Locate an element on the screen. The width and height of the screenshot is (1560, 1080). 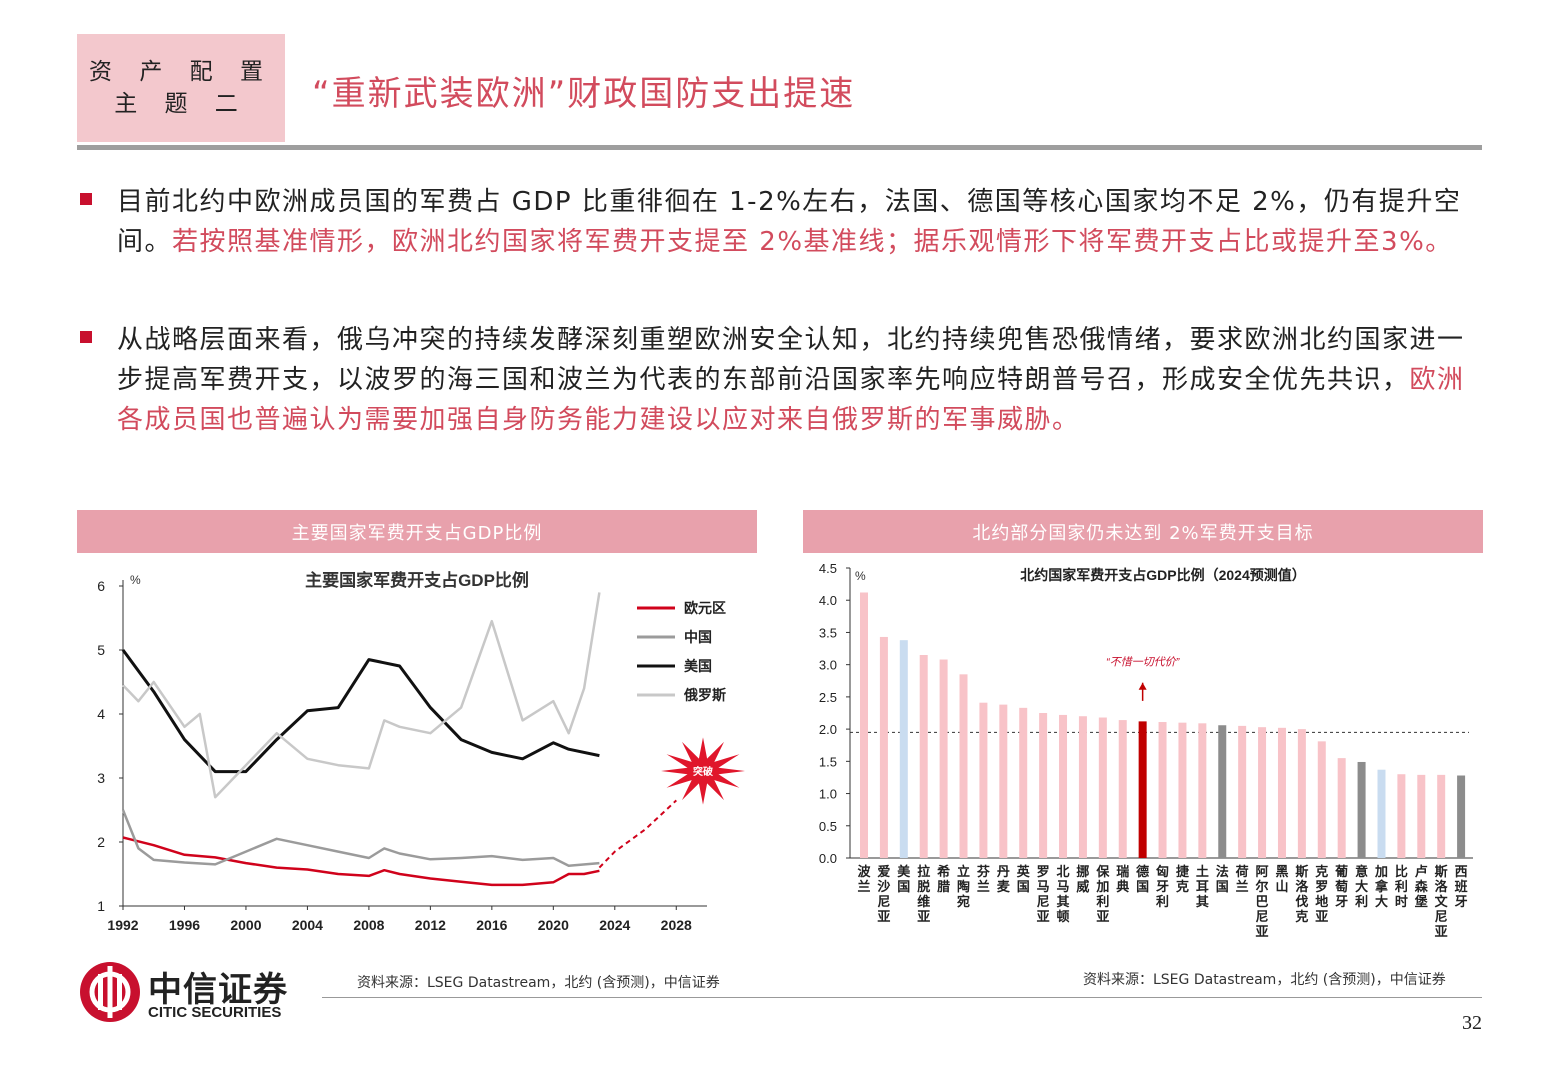
section-tag-line2: 主 题 二 is located at coordinates (181, 104).